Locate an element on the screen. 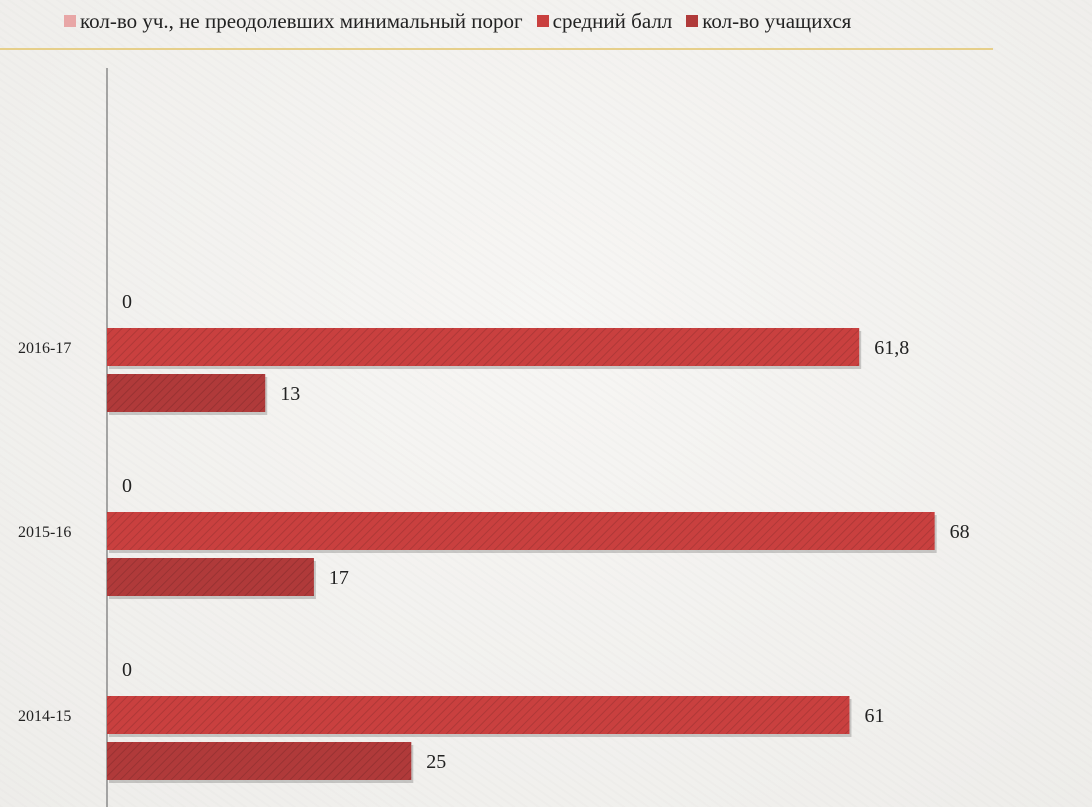  data-label: 25 is located at coordinates (436, 762).